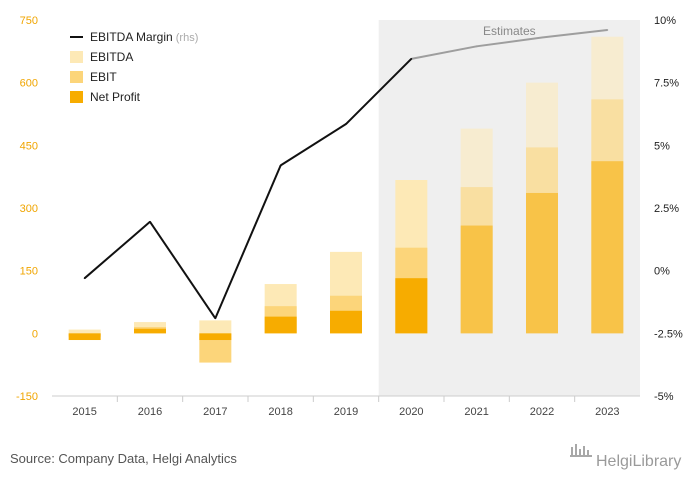 The image size is (700, 483). What do you see at coordinates (111, 57) in the screenshot?
I see `legend-label-ebitda: EBITDA` at bounding box center [111, 57].